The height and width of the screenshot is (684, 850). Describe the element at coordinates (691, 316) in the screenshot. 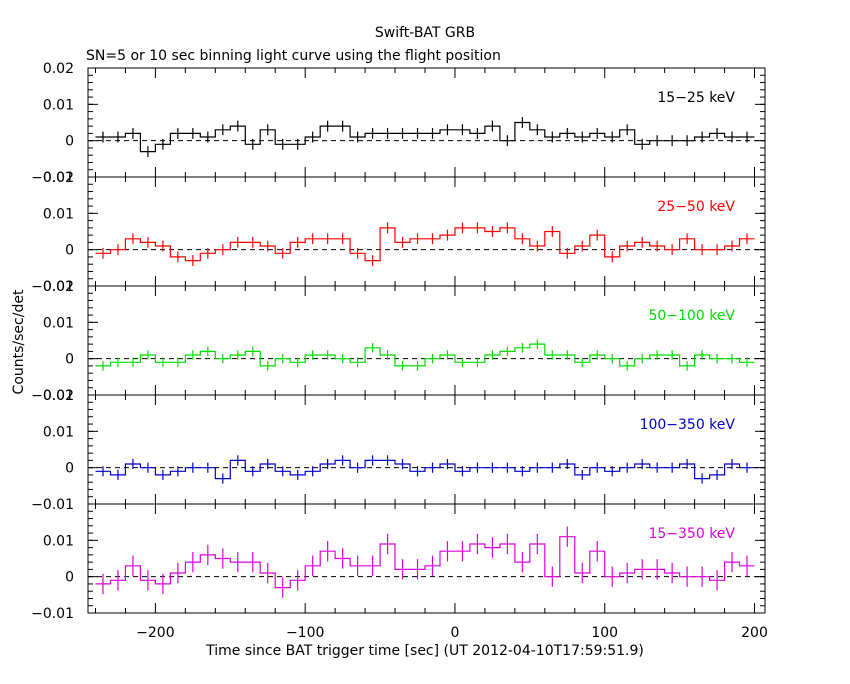

I see `energy-band-label: 50−100 keV` at that location.